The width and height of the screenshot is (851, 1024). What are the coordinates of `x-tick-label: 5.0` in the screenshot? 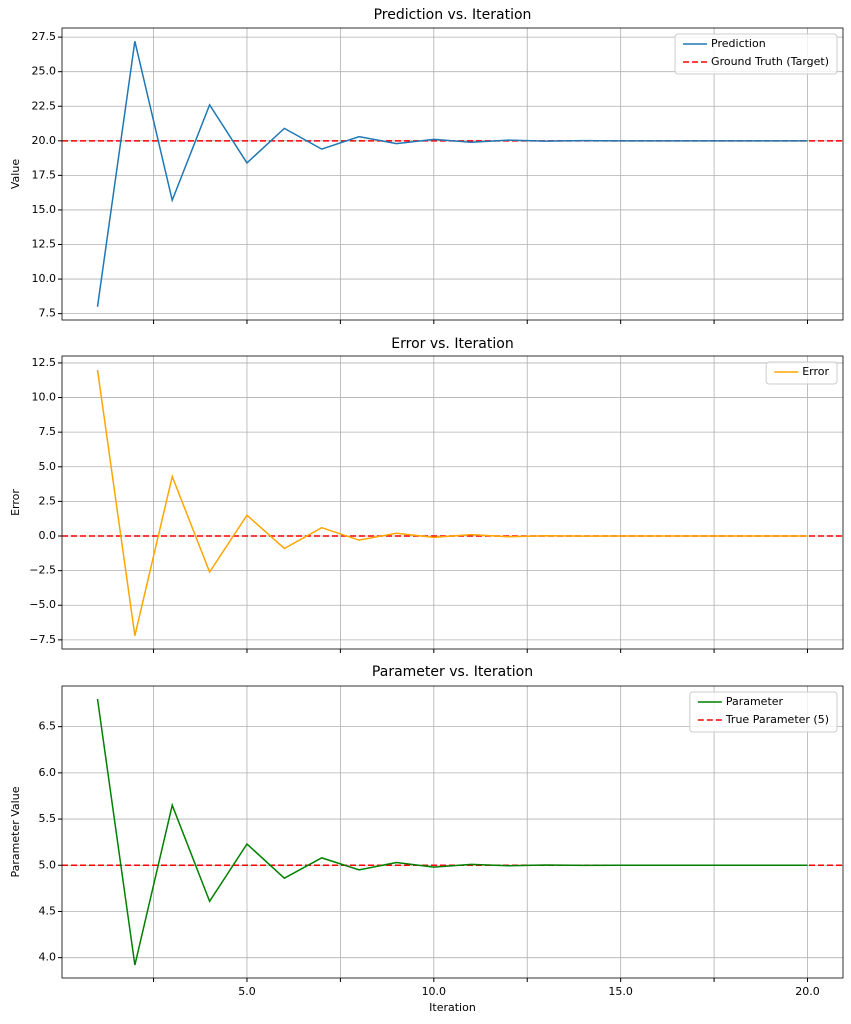 It's located at (247, 991).